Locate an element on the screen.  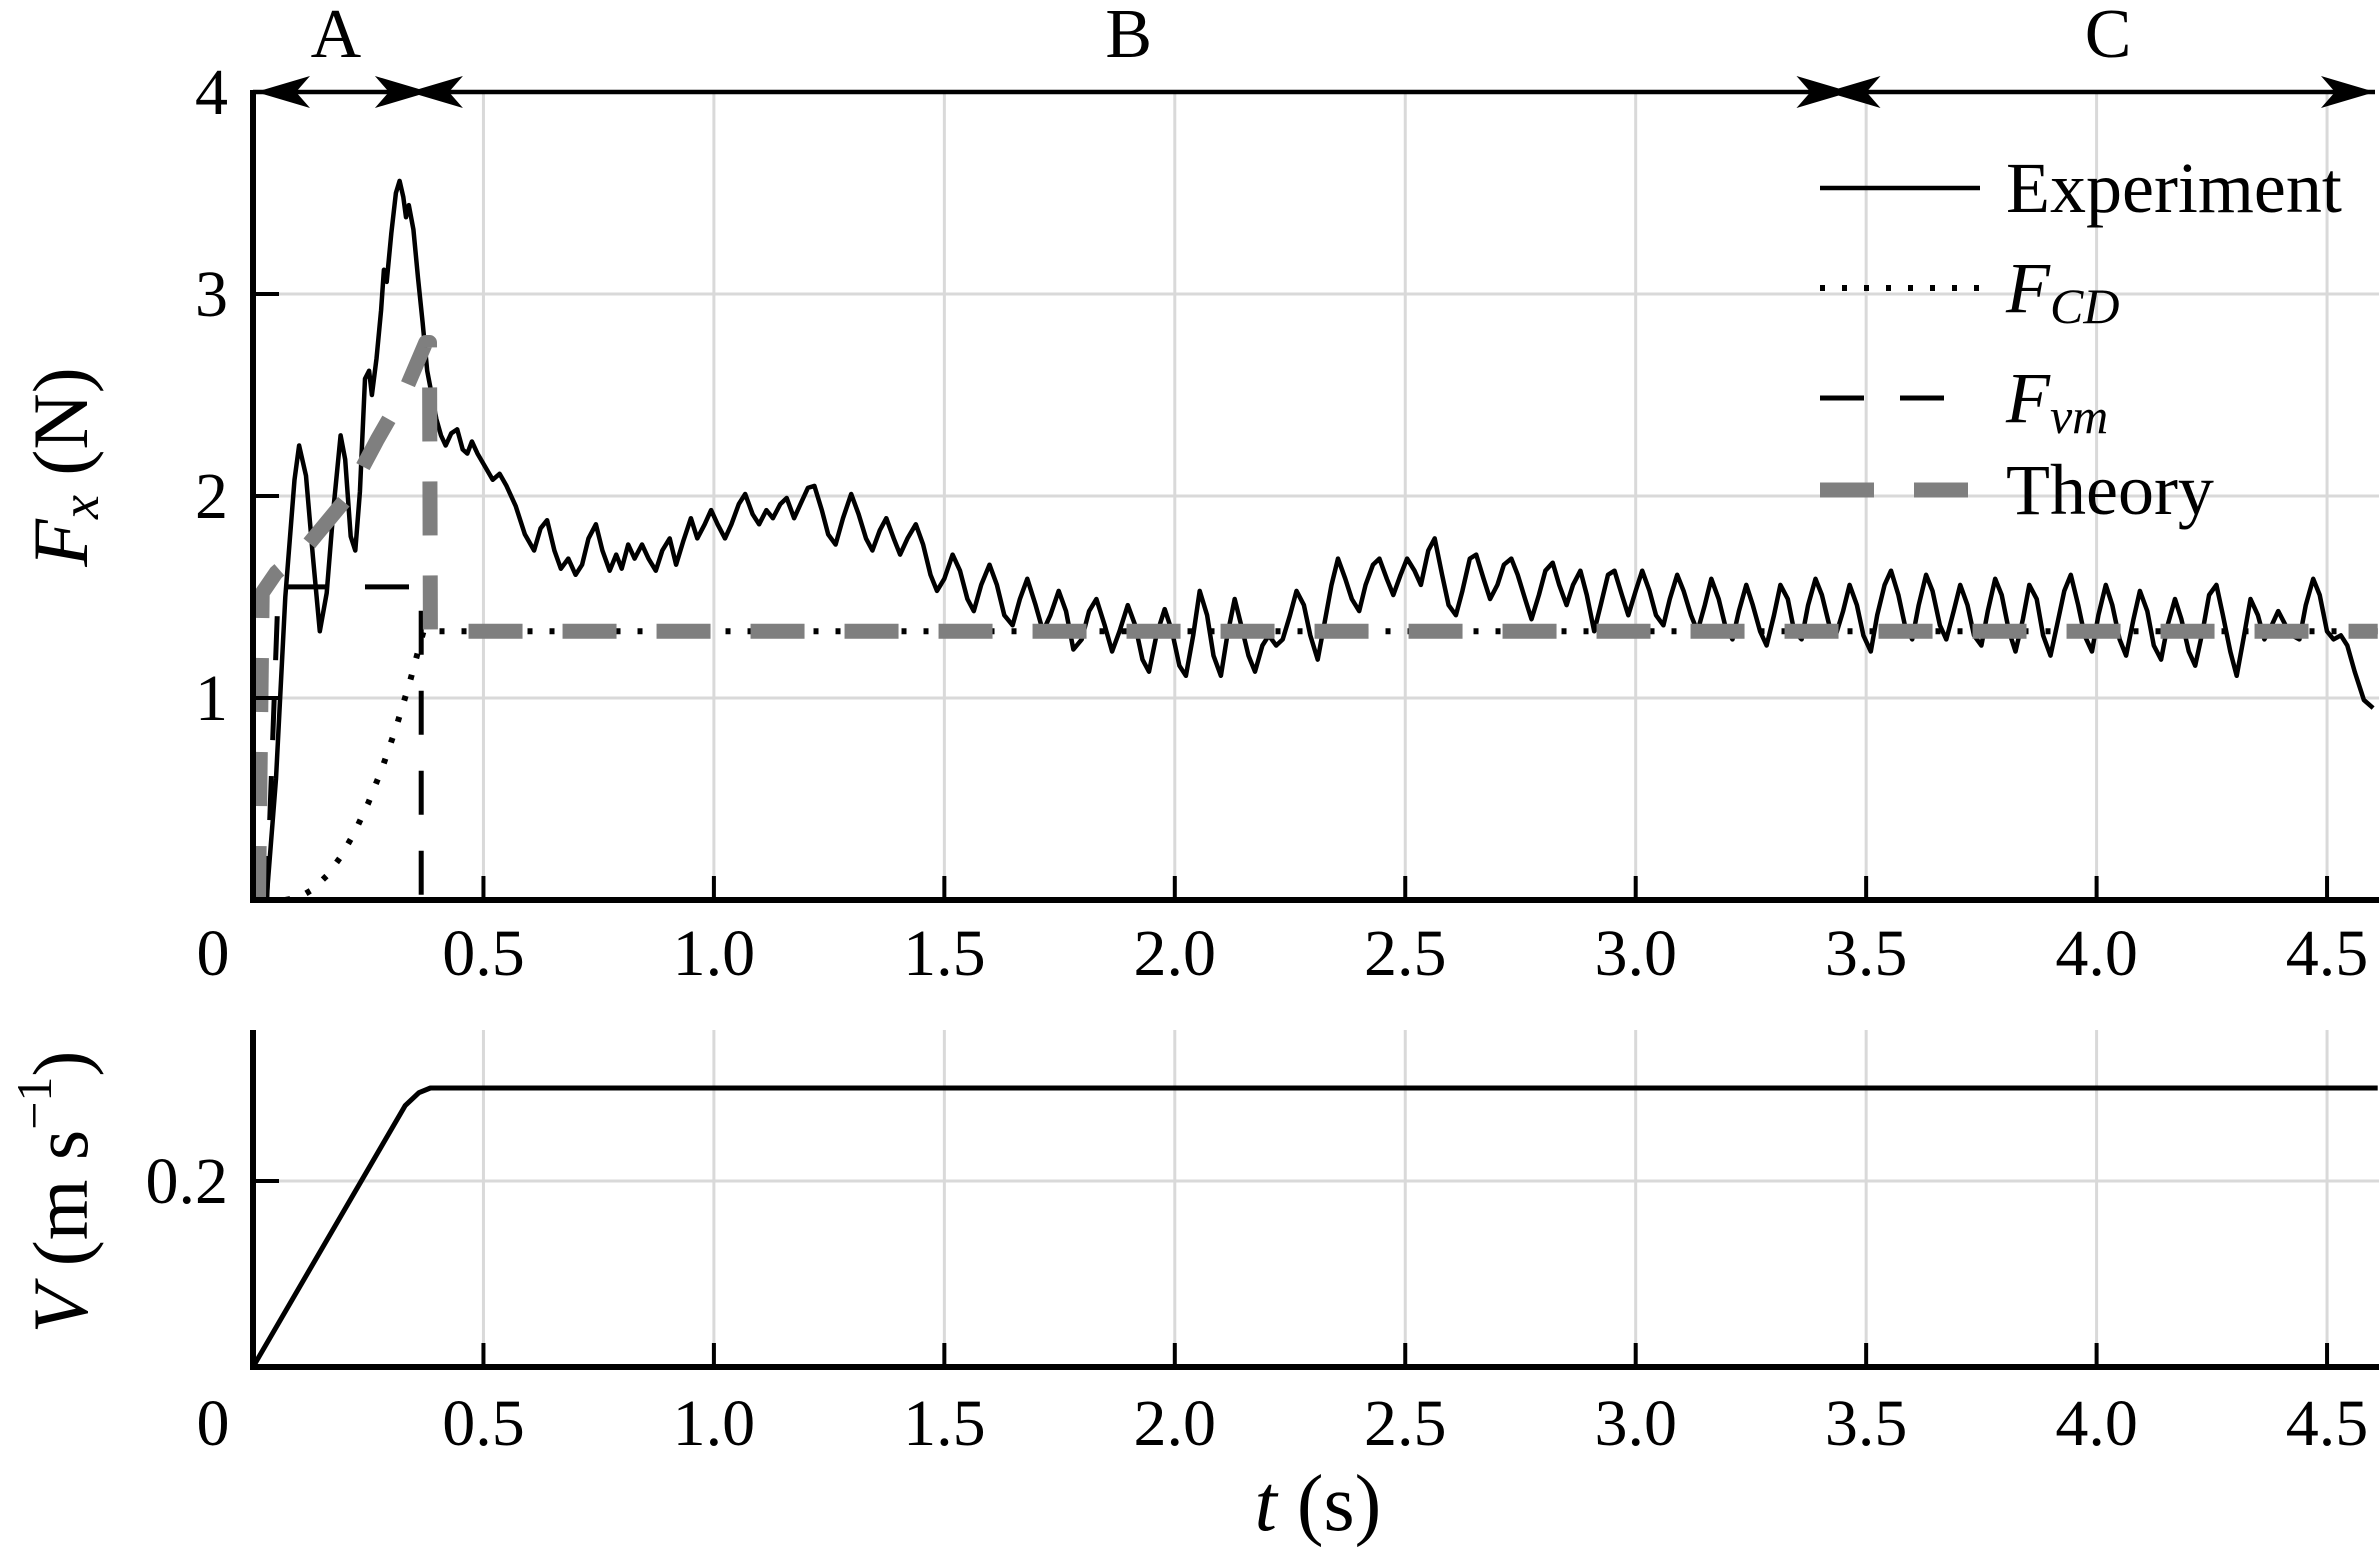
region-arrows: A B C is located at coordinates (1314, 54).